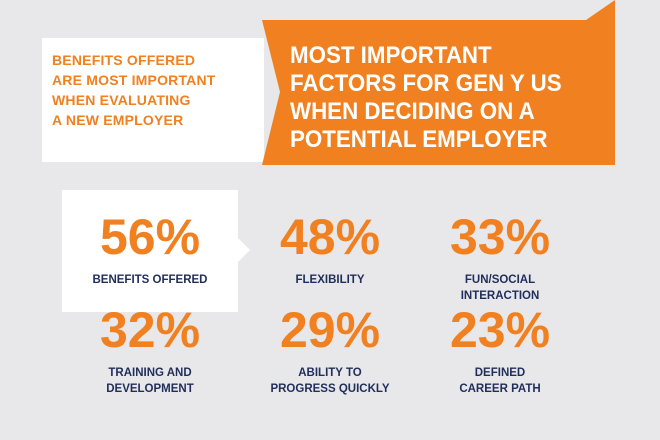  I want to click on stat-label-line: DEFINED, so click(500, 373).